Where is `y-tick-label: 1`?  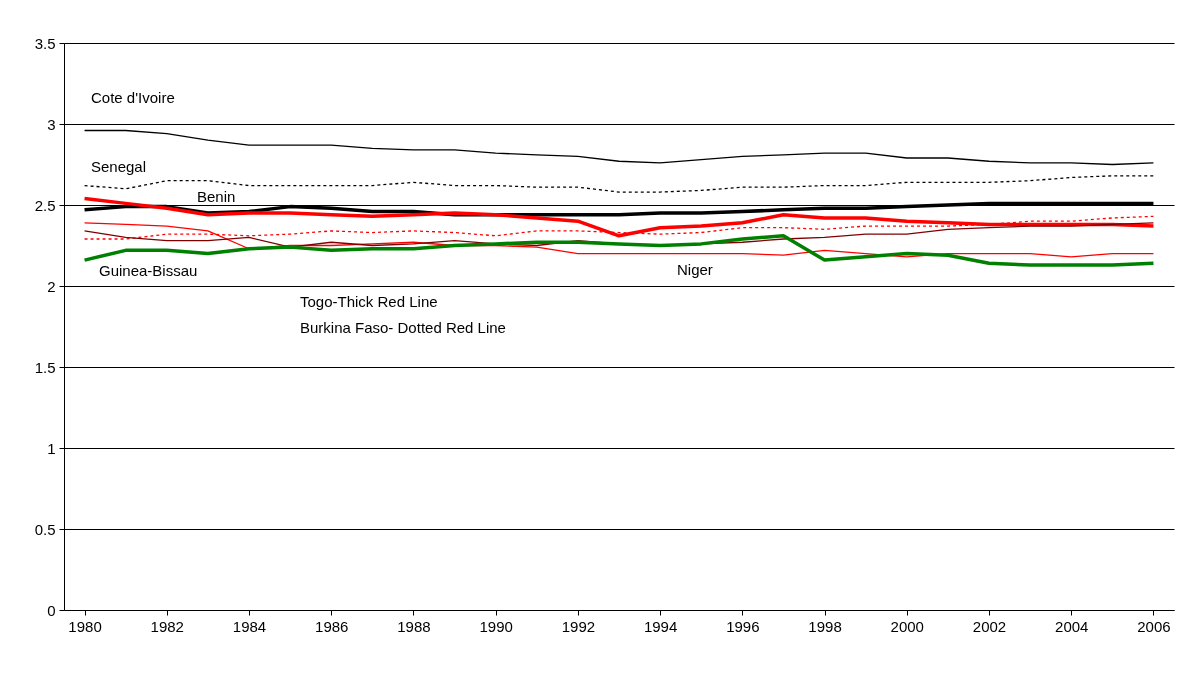 y-tick-label: 1 is located at coordinates (51, 448).